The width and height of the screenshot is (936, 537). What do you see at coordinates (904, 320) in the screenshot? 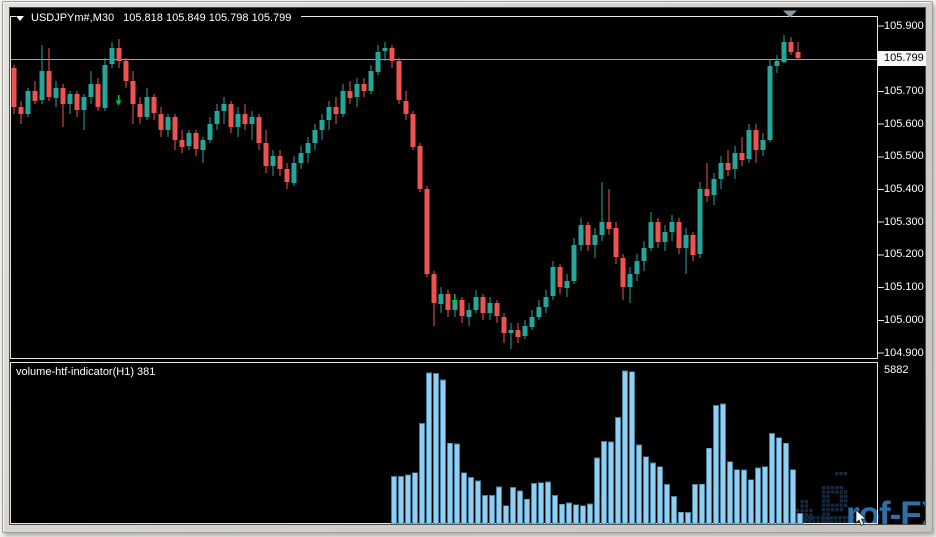
I see `price-axis-label: 105.000` at bounding box center [904, 320].